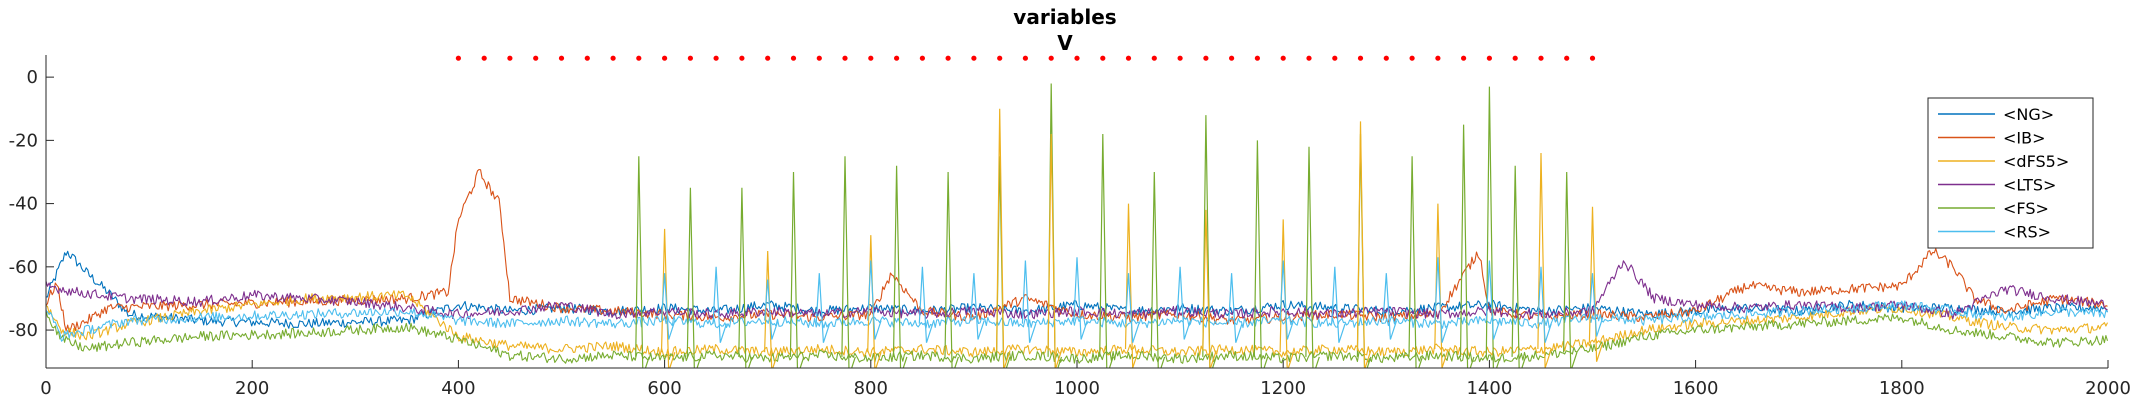 The width and height of the screenshot is (2133, 400). I want to click on x-tick-label: 1000, so click(1077, 388).